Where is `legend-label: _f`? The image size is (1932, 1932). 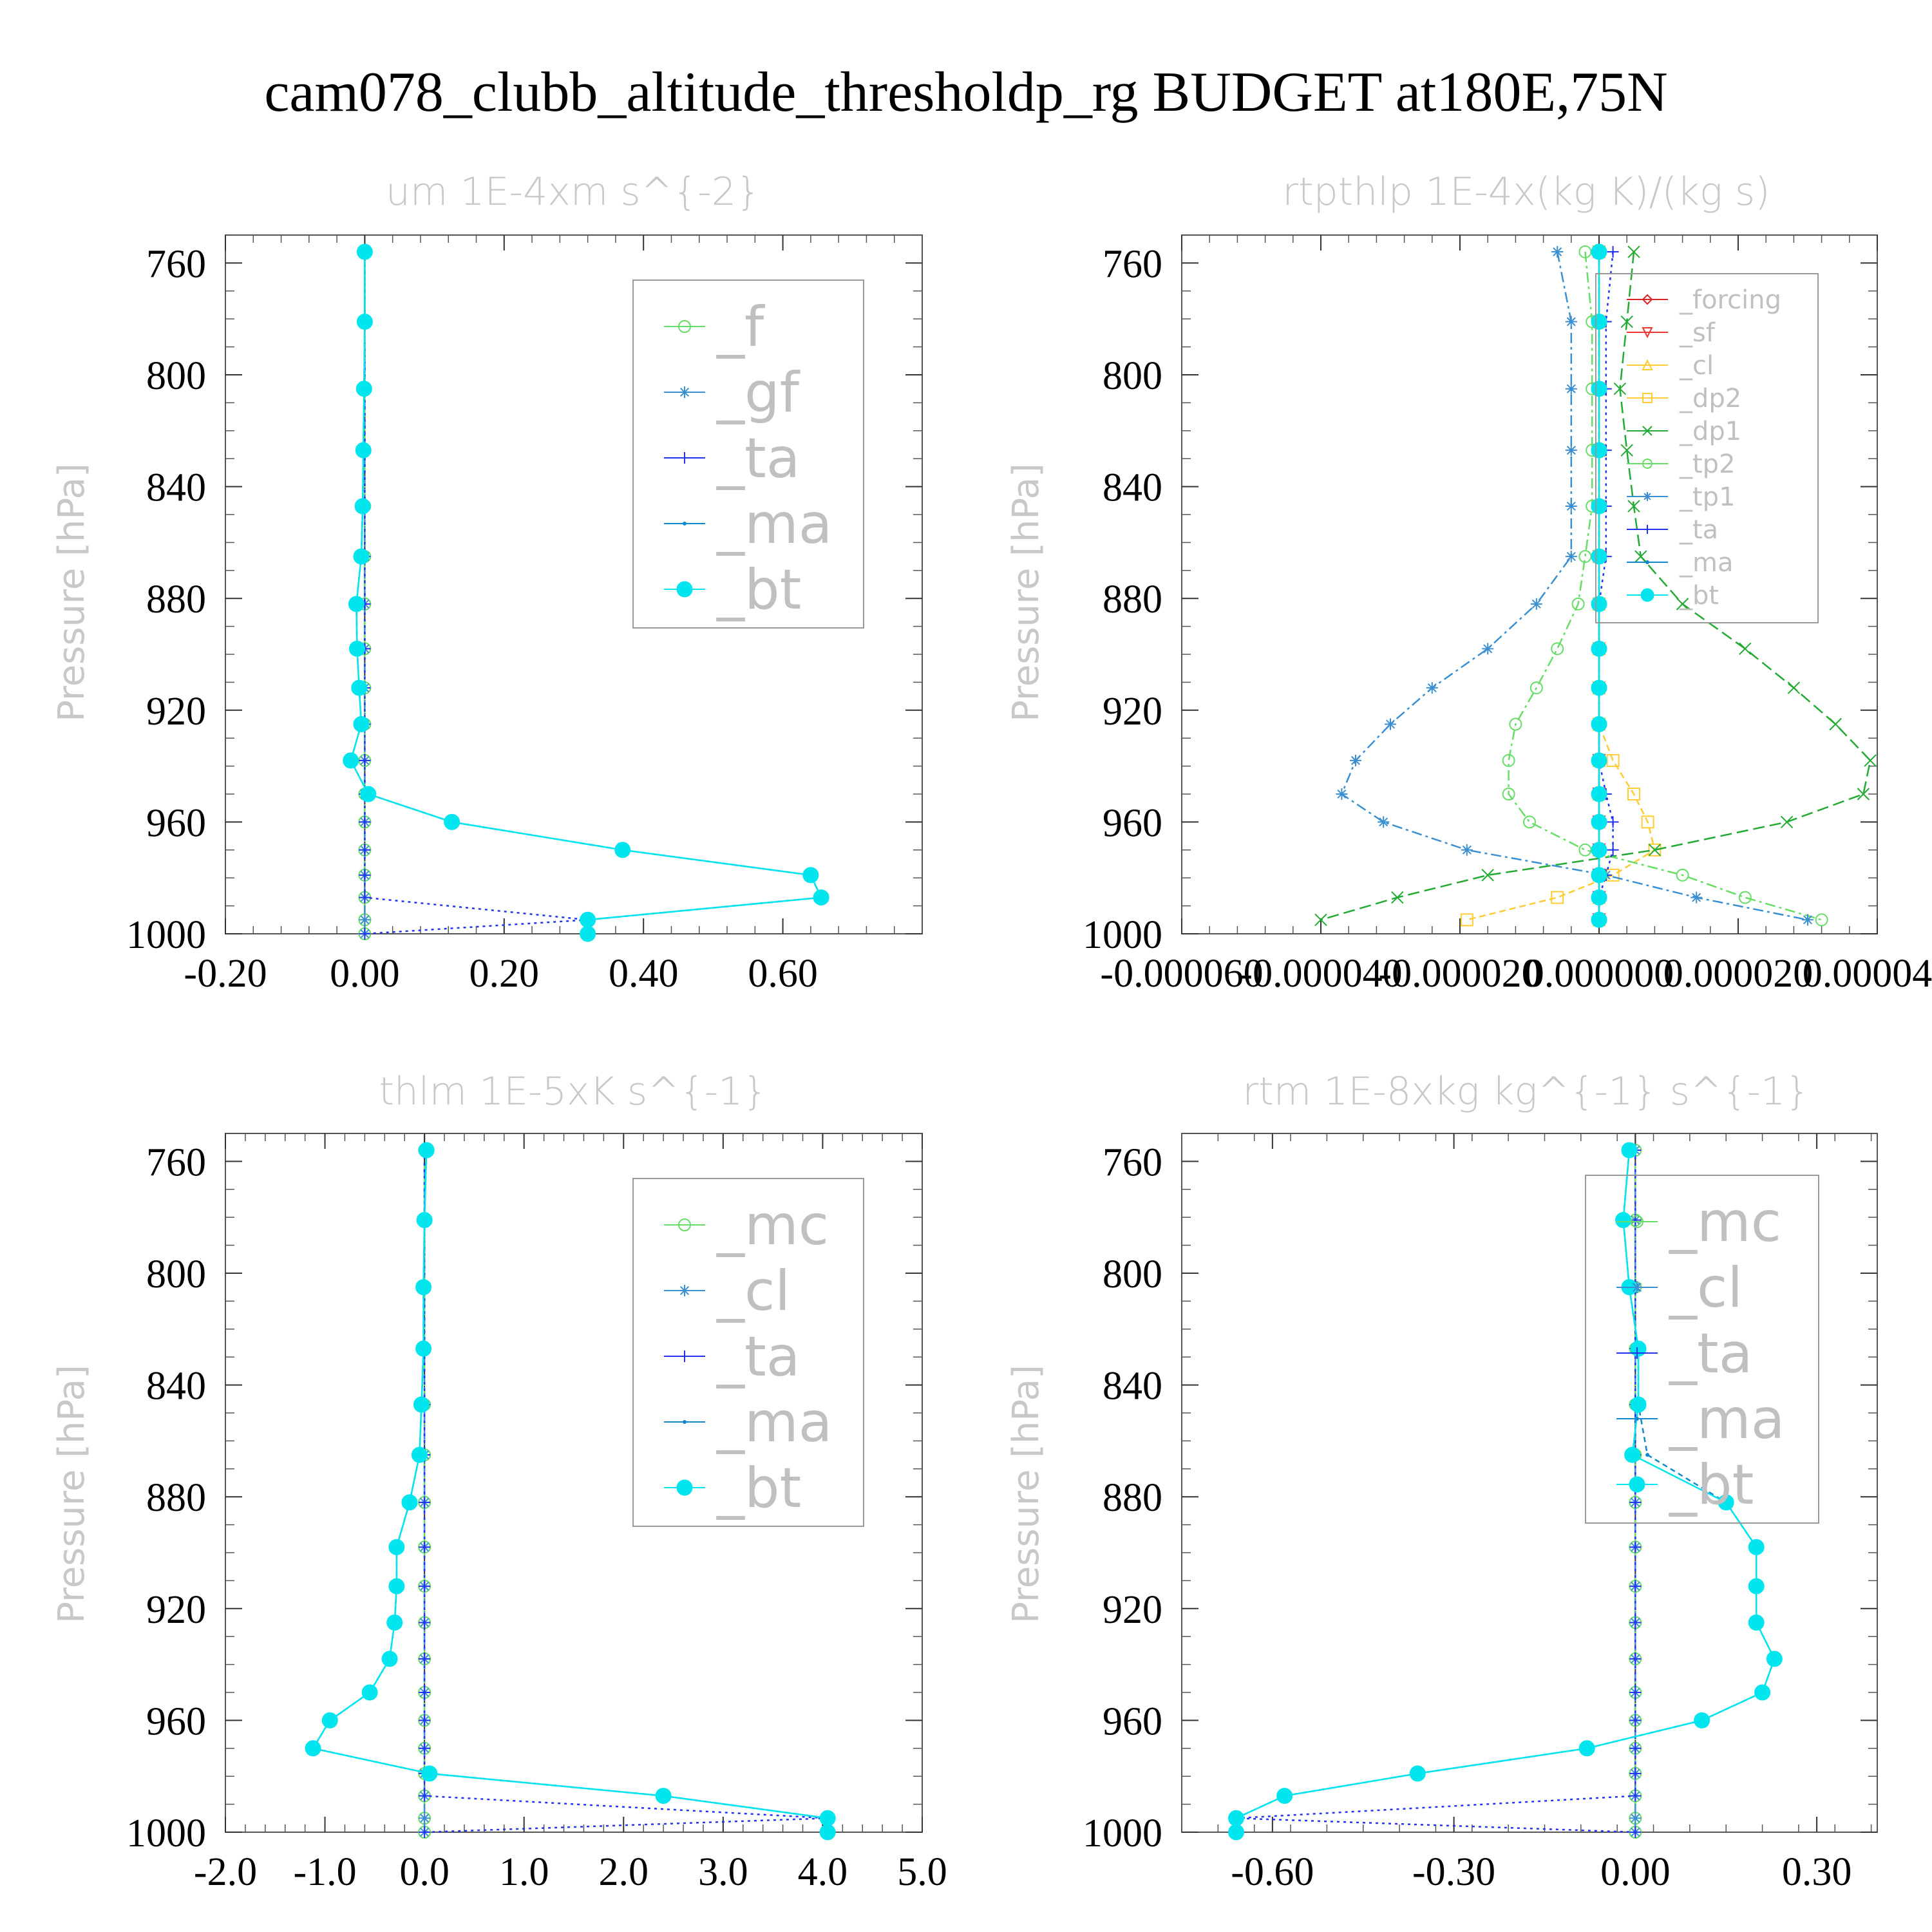
legend-label: _f is located at coordinates (741, 327).